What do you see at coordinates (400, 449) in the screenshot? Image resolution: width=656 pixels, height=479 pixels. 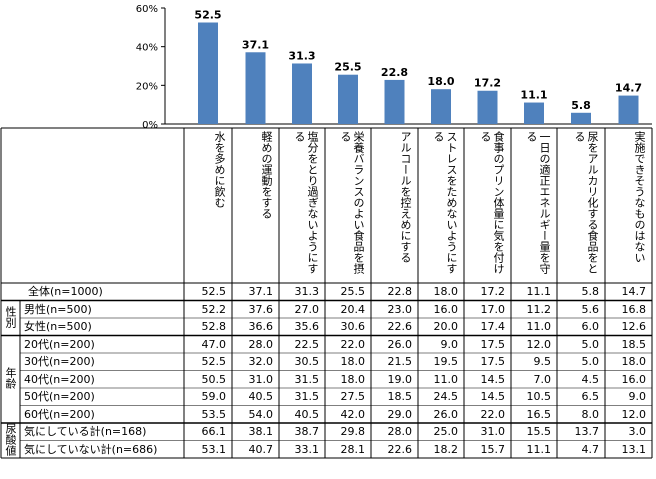 I see `table-cell: 22.6` at bounding box center [400, 449].